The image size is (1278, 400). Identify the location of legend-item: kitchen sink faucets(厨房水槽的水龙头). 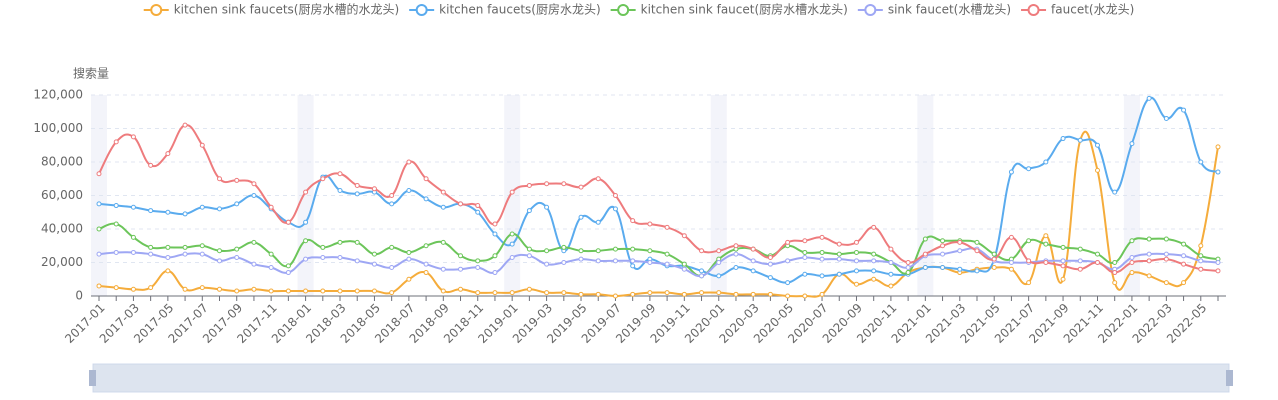
(271, 9).